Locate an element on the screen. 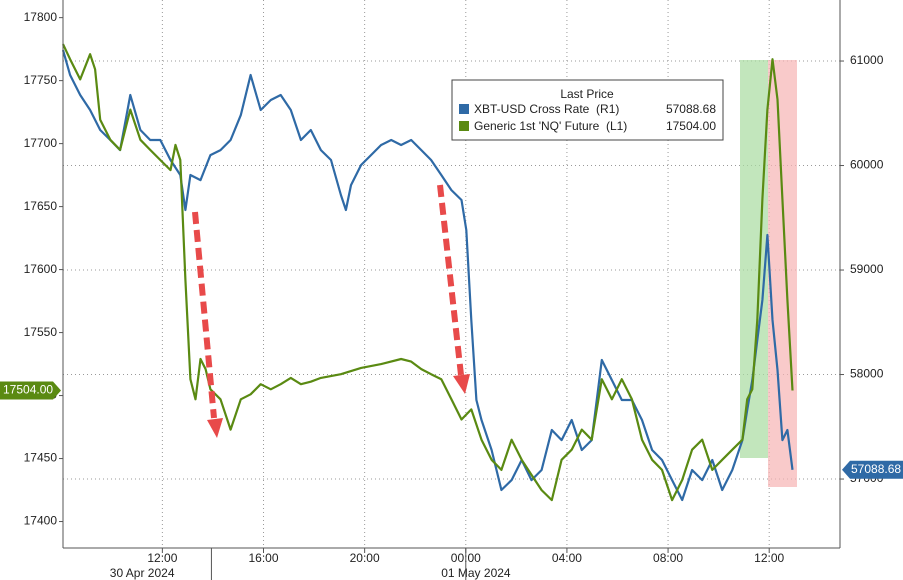 This screenshot has height=580, width=903. y-tick-label: 17800 is located at coordinates (41, 17).